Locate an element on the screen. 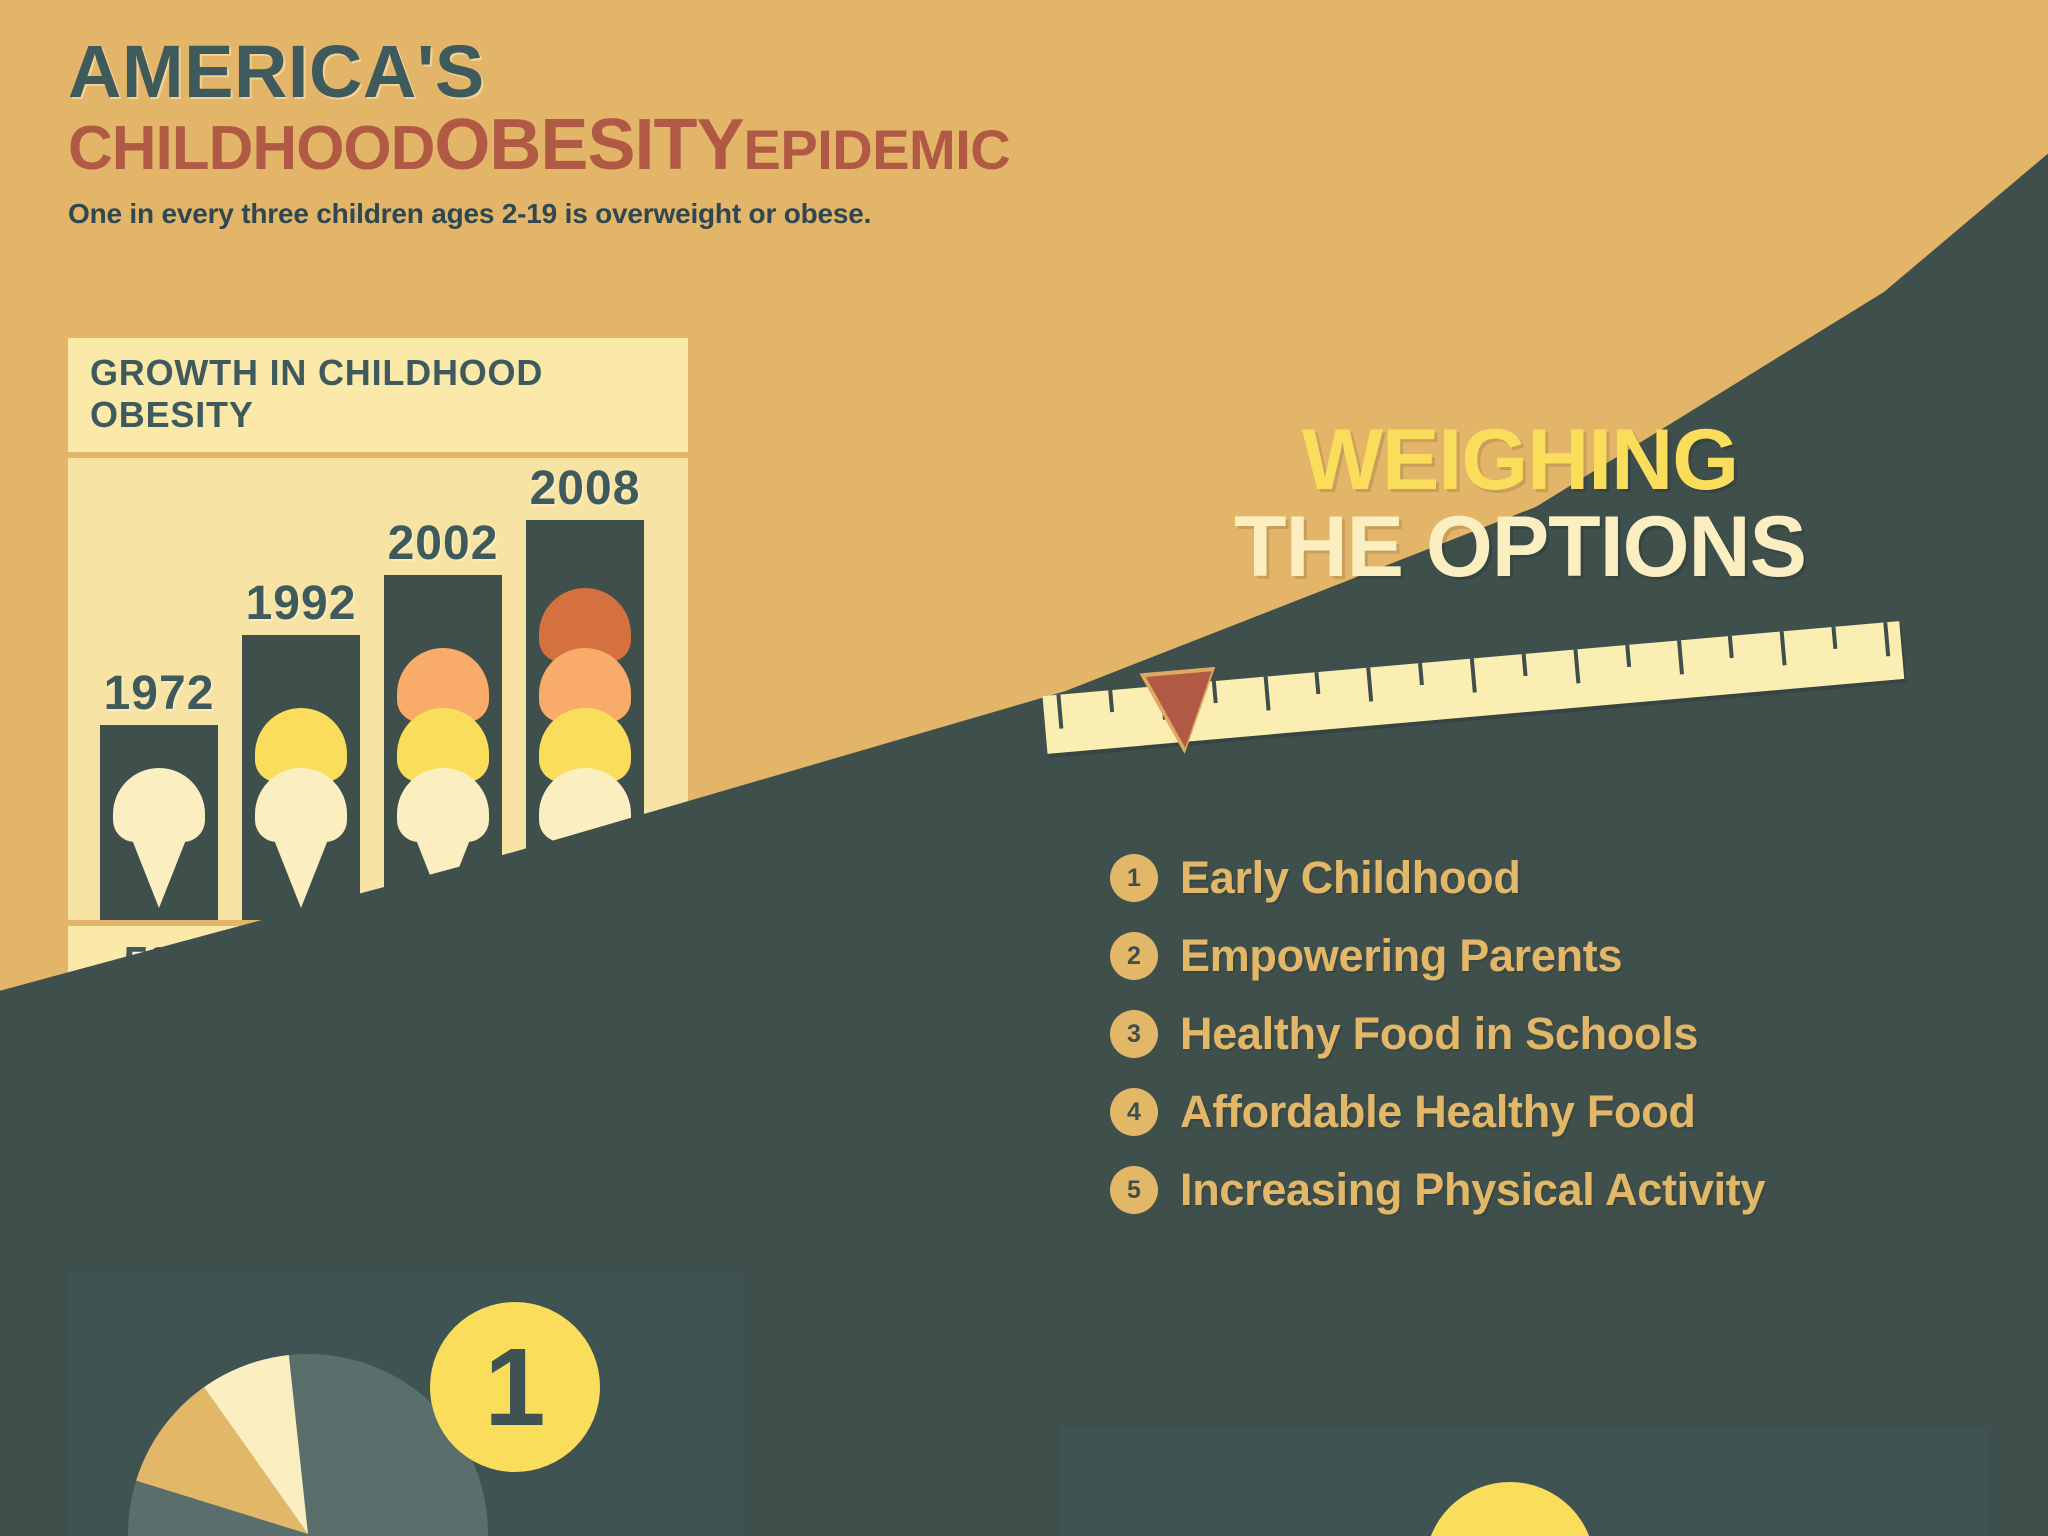 Image resolution: width=2048 pixels, height=1536 pixels. bars-container: 1972 1992 is located at coordinates (383, 689).